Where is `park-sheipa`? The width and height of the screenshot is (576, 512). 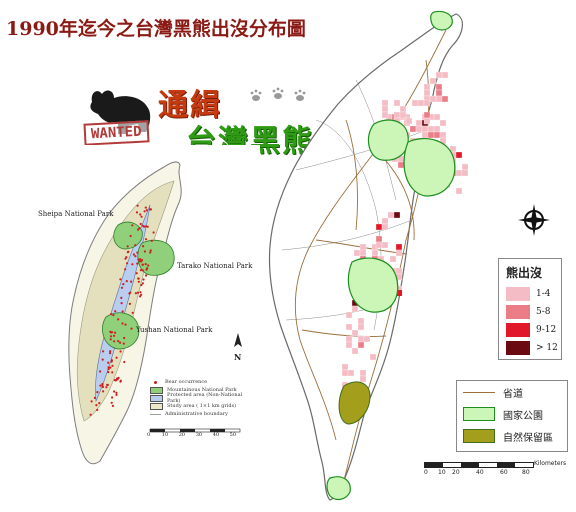 park-sheipa is located at coordinates (388, 140).